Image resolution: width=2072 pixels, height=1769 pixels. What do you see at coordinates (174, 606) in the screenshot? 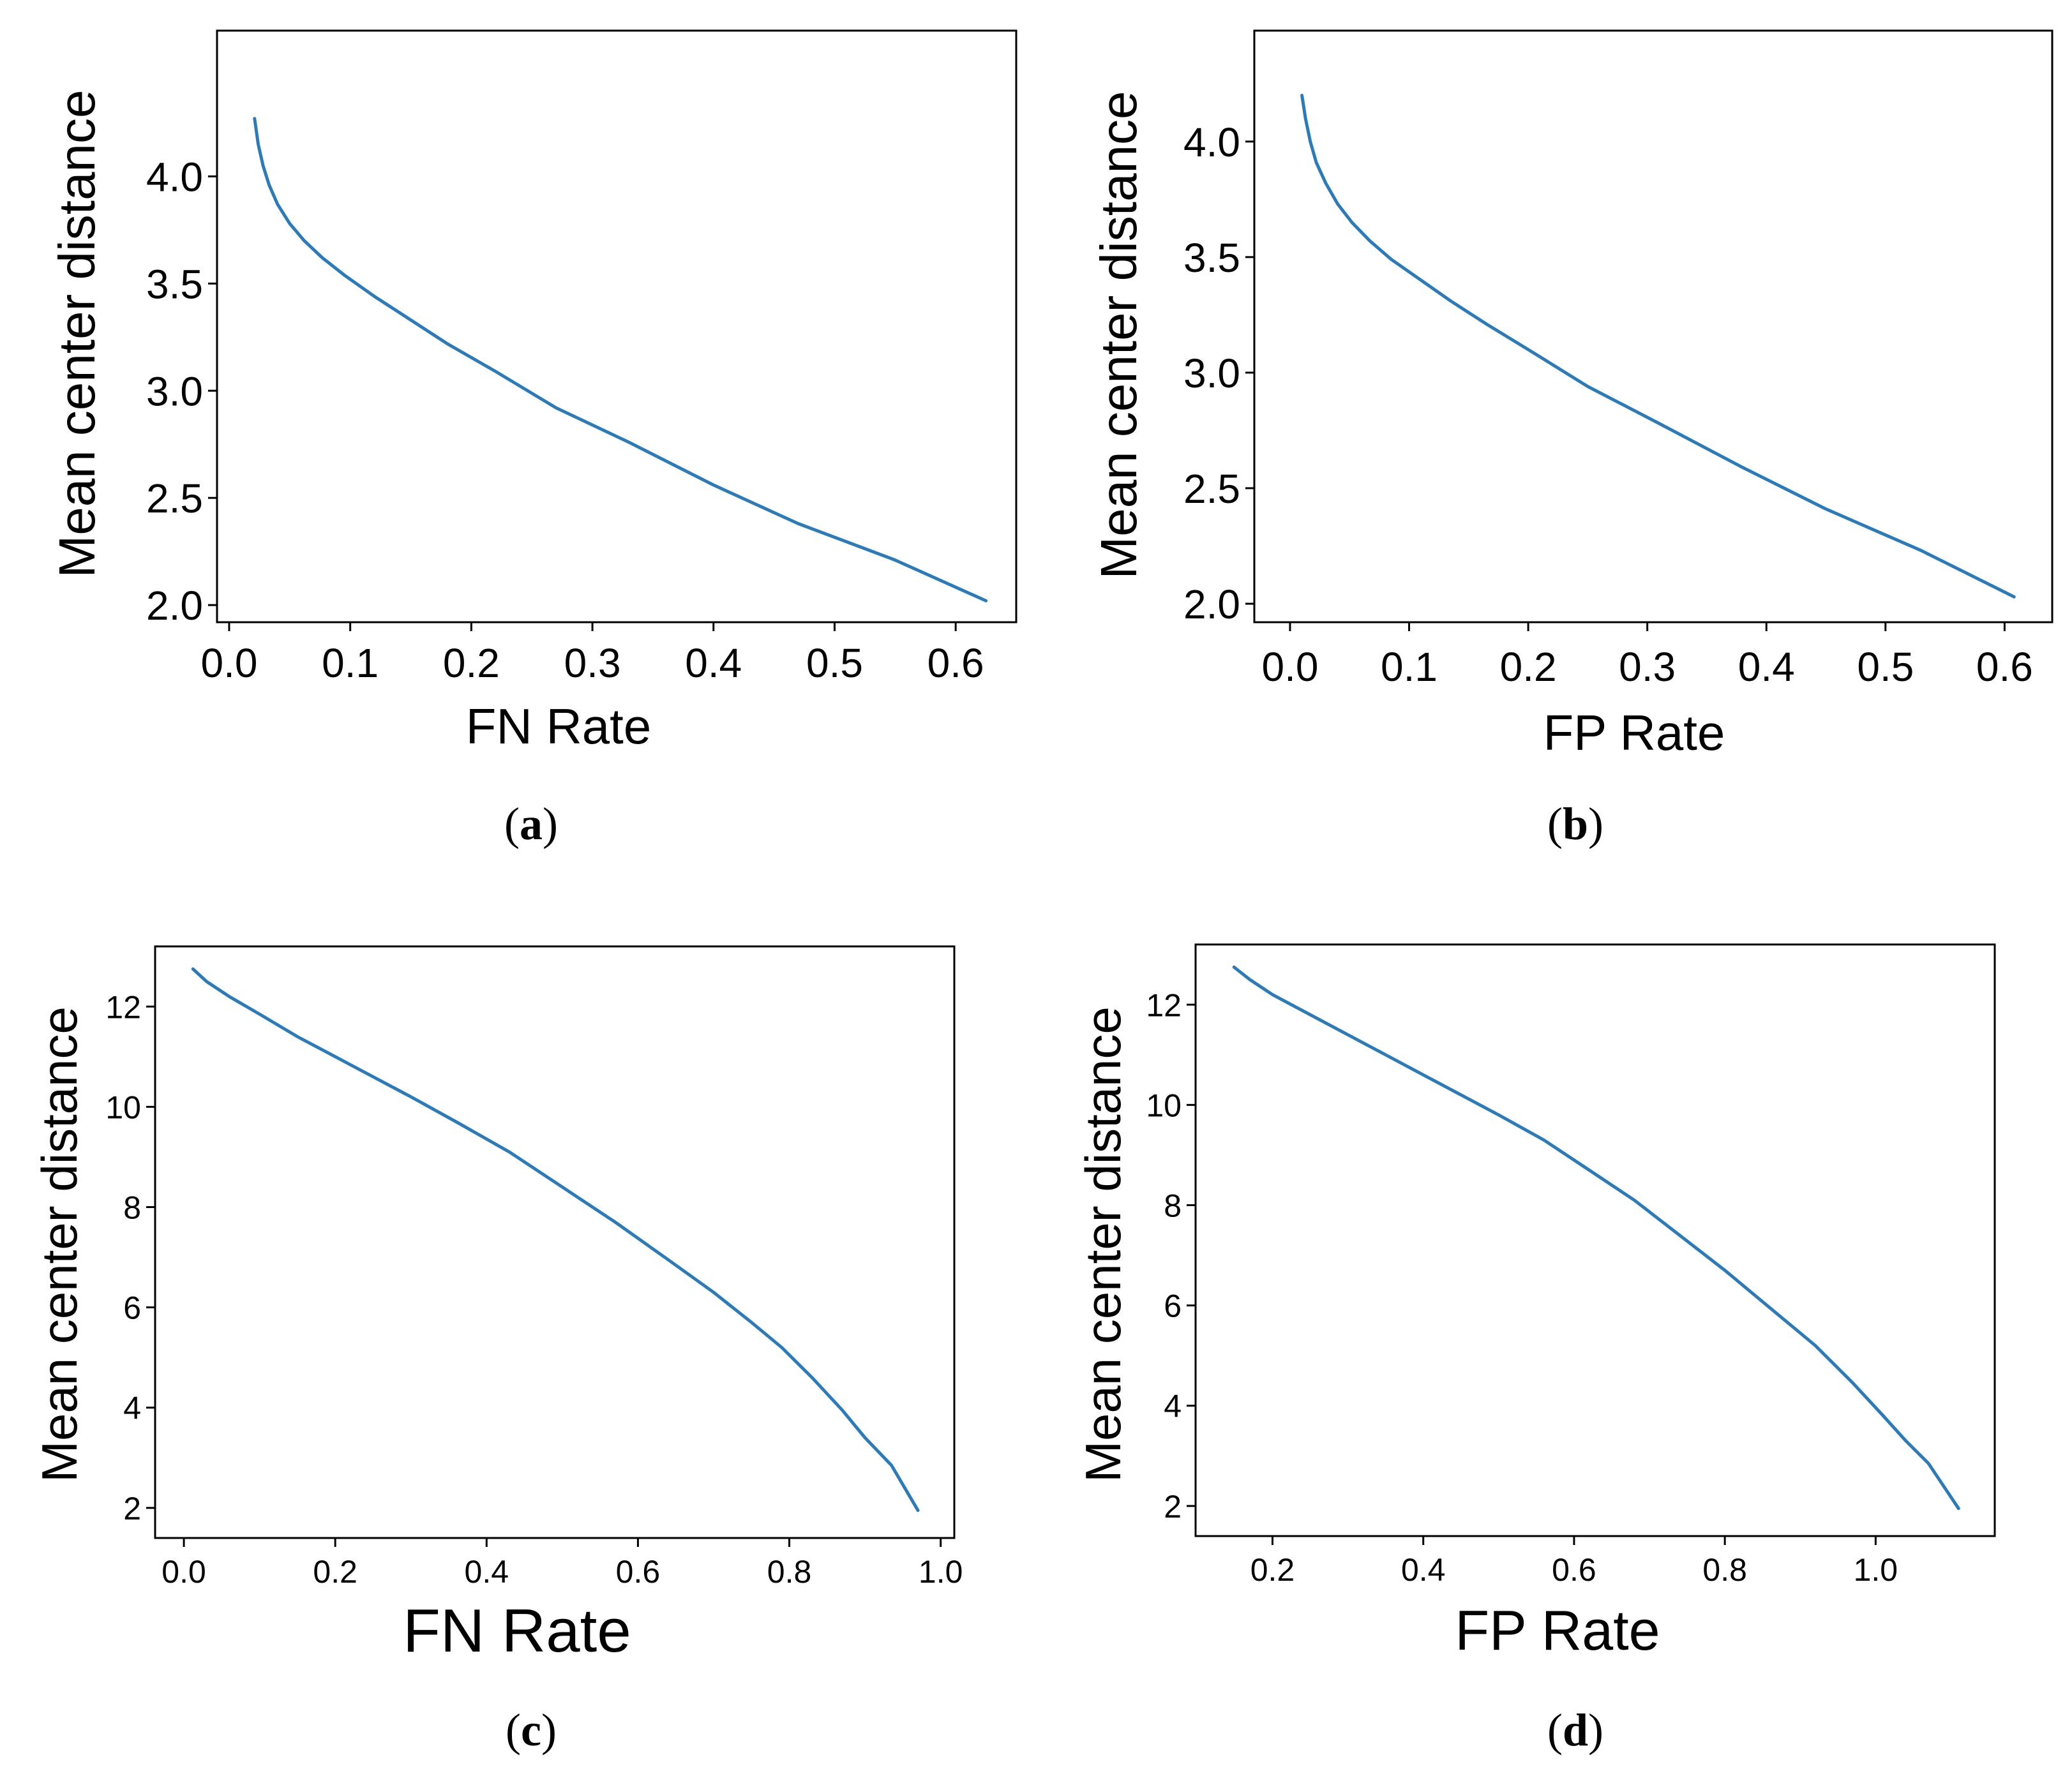
I see `panel-a-y-tick-label-0: 2.0` at bounding box center [174, 606].